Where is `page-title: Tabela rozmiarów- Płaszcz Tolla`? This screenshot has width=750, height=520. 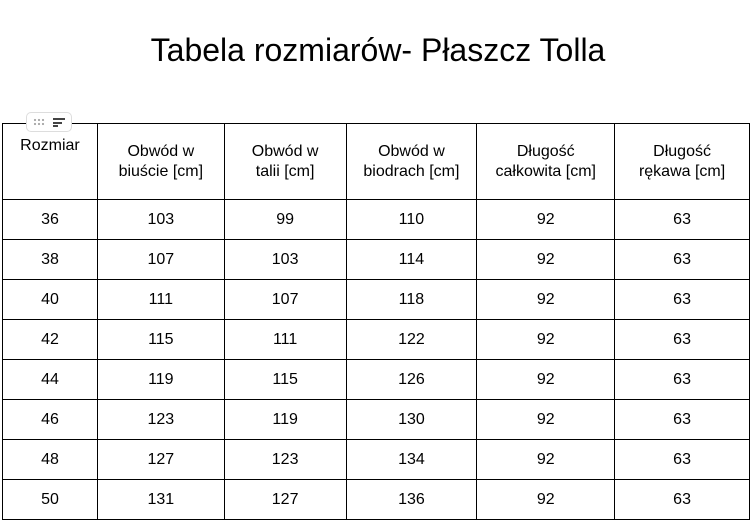
page-title: Tabela rozmiarów- Płaszcz Tolla is located at coordinates (378, 50).